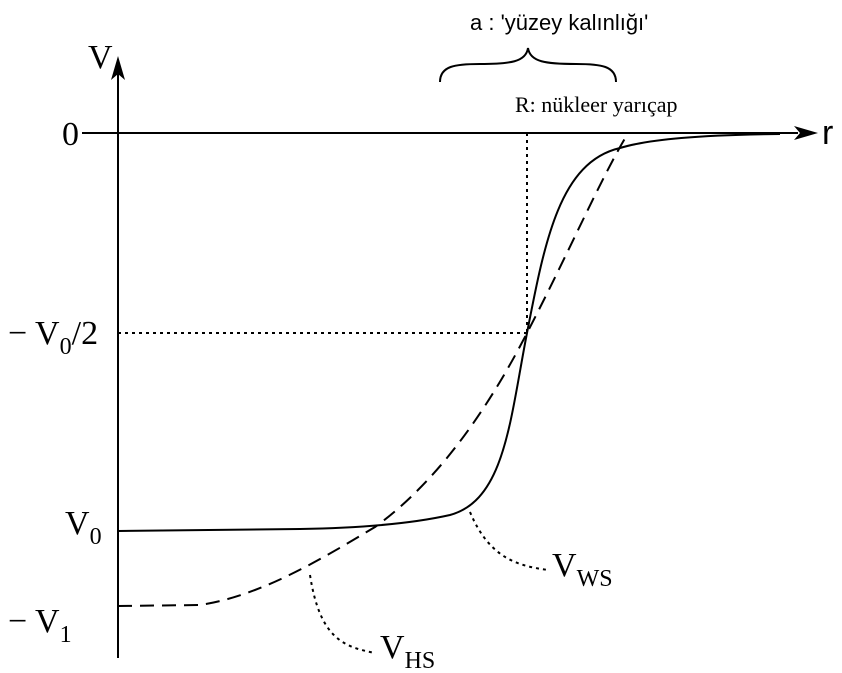 The width and height of the screenshot is (842, 673). What do you see at coordinates (342, 614) in the screenshot?
I see `hs-leader` at bounding box center [342, 614].